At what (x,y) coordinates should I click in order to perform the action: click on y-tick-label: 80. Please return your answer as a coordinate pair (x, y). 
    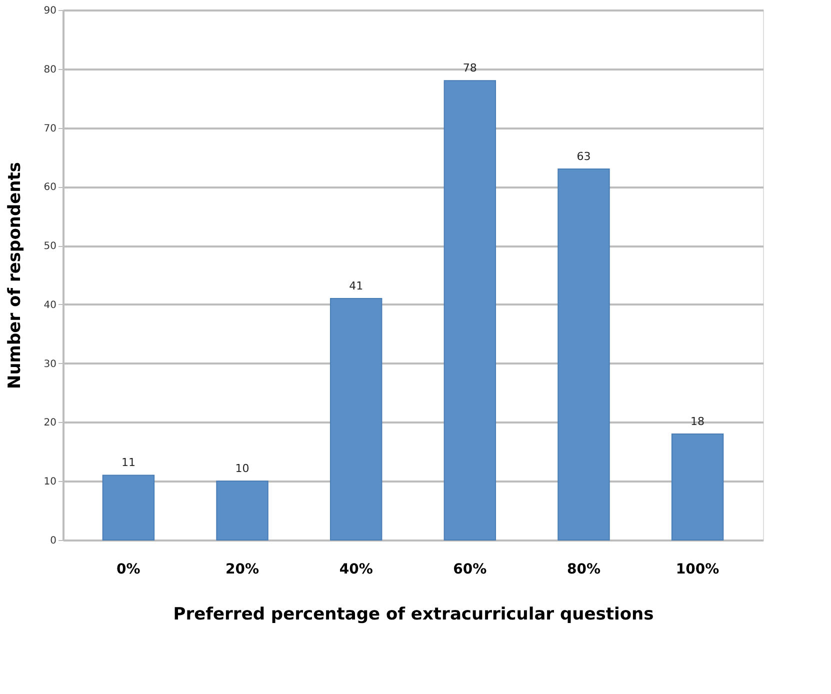
    Looking at the image, I should click on (50, 70).